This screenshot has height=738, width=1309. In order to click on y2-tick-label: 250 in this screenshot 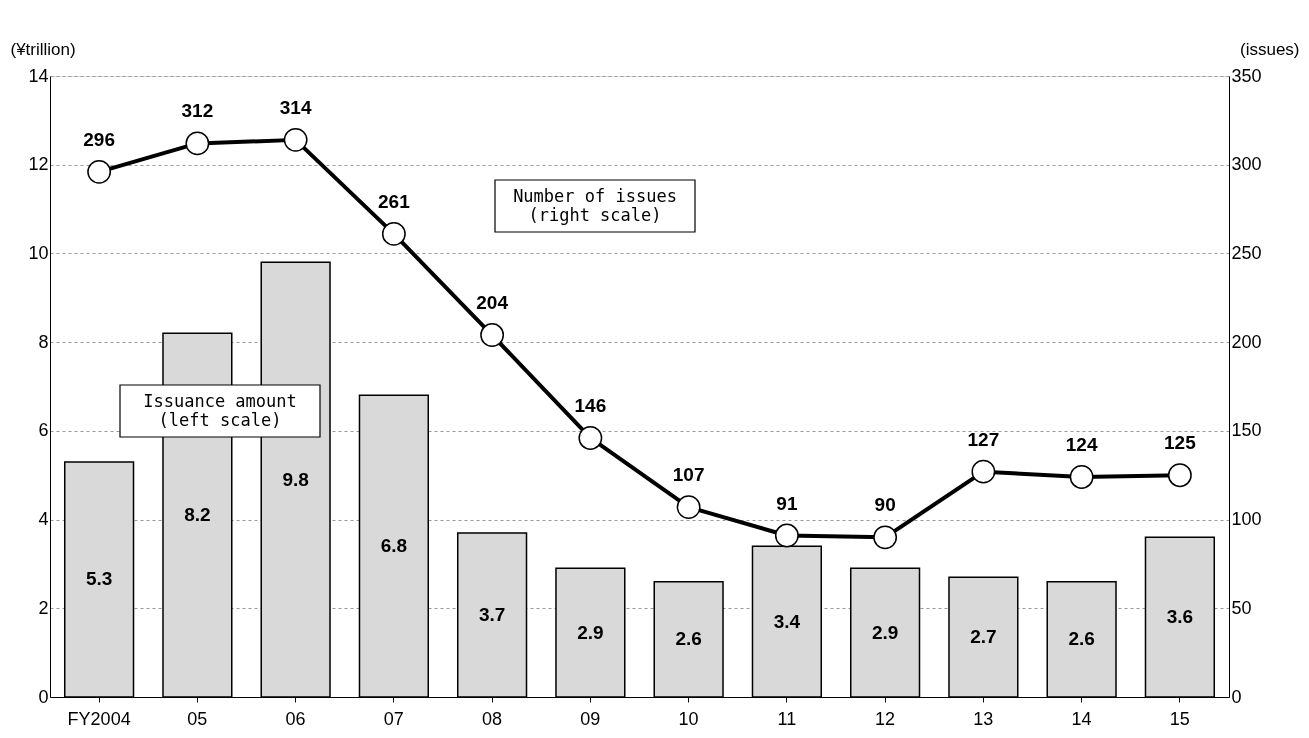, I will do `click(1246, 252)`.